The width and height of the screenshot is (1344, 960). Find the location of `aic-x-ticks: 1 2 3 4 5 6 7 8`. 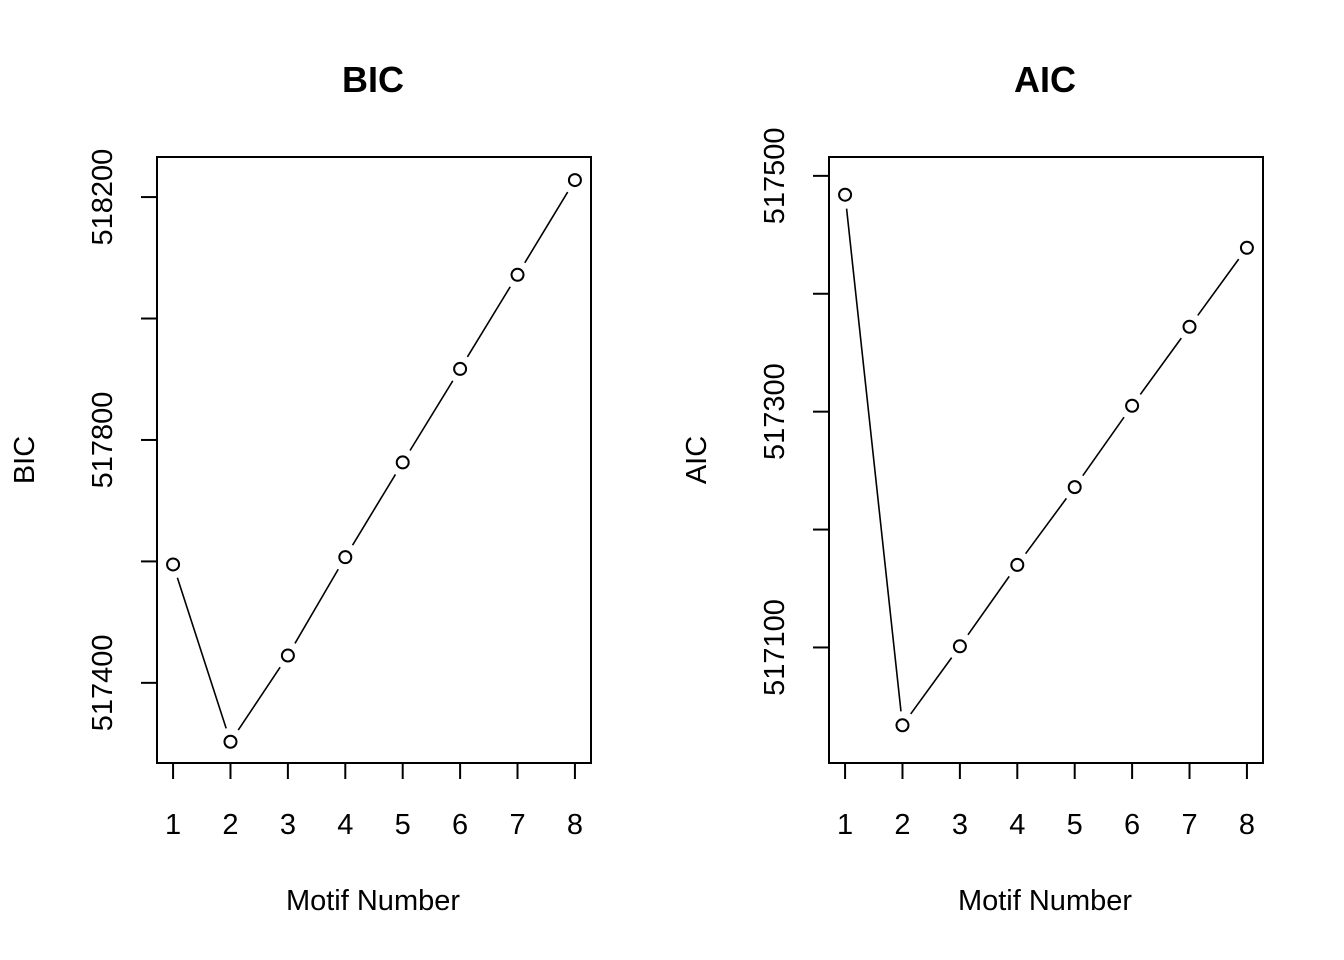

aic-x-ticks: 1 2 3 4 5 6 7 8 is located at coordinates (1046, 802).